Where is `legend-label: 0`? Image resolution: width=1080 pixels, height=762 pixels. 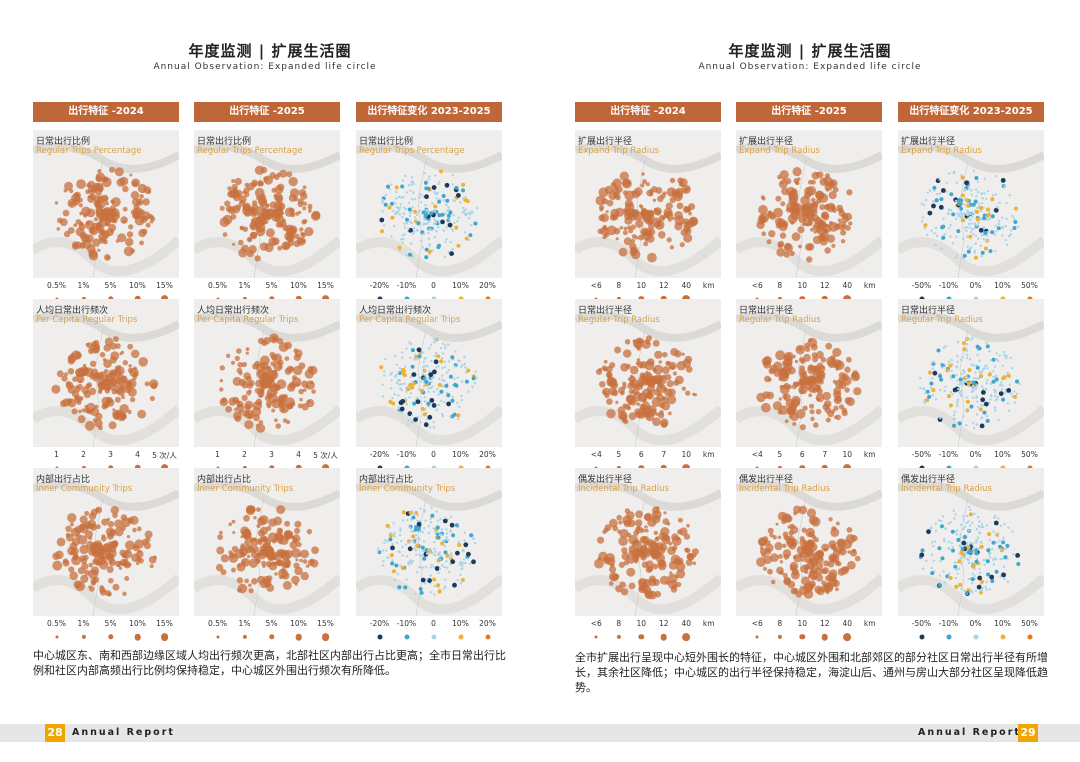
legend-label: 0 is located at coordinates (433, 285).